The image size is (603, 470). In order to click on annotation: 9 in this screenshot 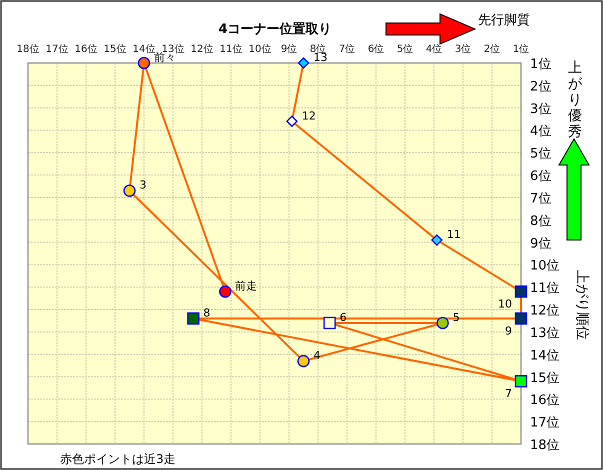, I will do `click(508, 331)`.